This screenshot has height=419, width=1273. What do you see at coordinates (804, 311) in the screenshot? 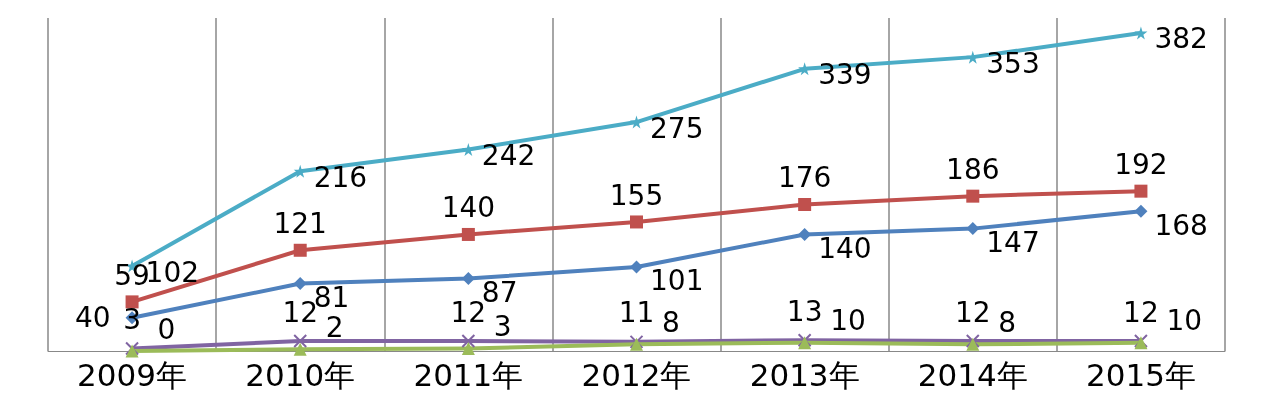
I see `data-label: 13` at bounding box center [804, 311].